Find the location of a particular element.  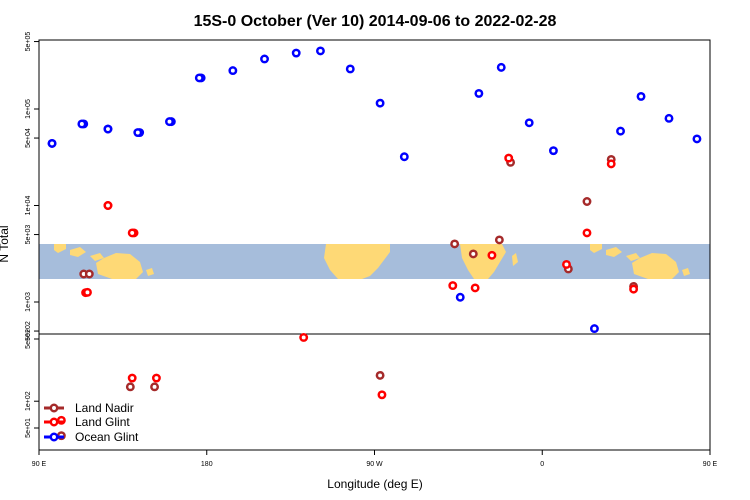

legend: Land Nadir Land Glint Ocean Glint is located at coordinates (91, 422).